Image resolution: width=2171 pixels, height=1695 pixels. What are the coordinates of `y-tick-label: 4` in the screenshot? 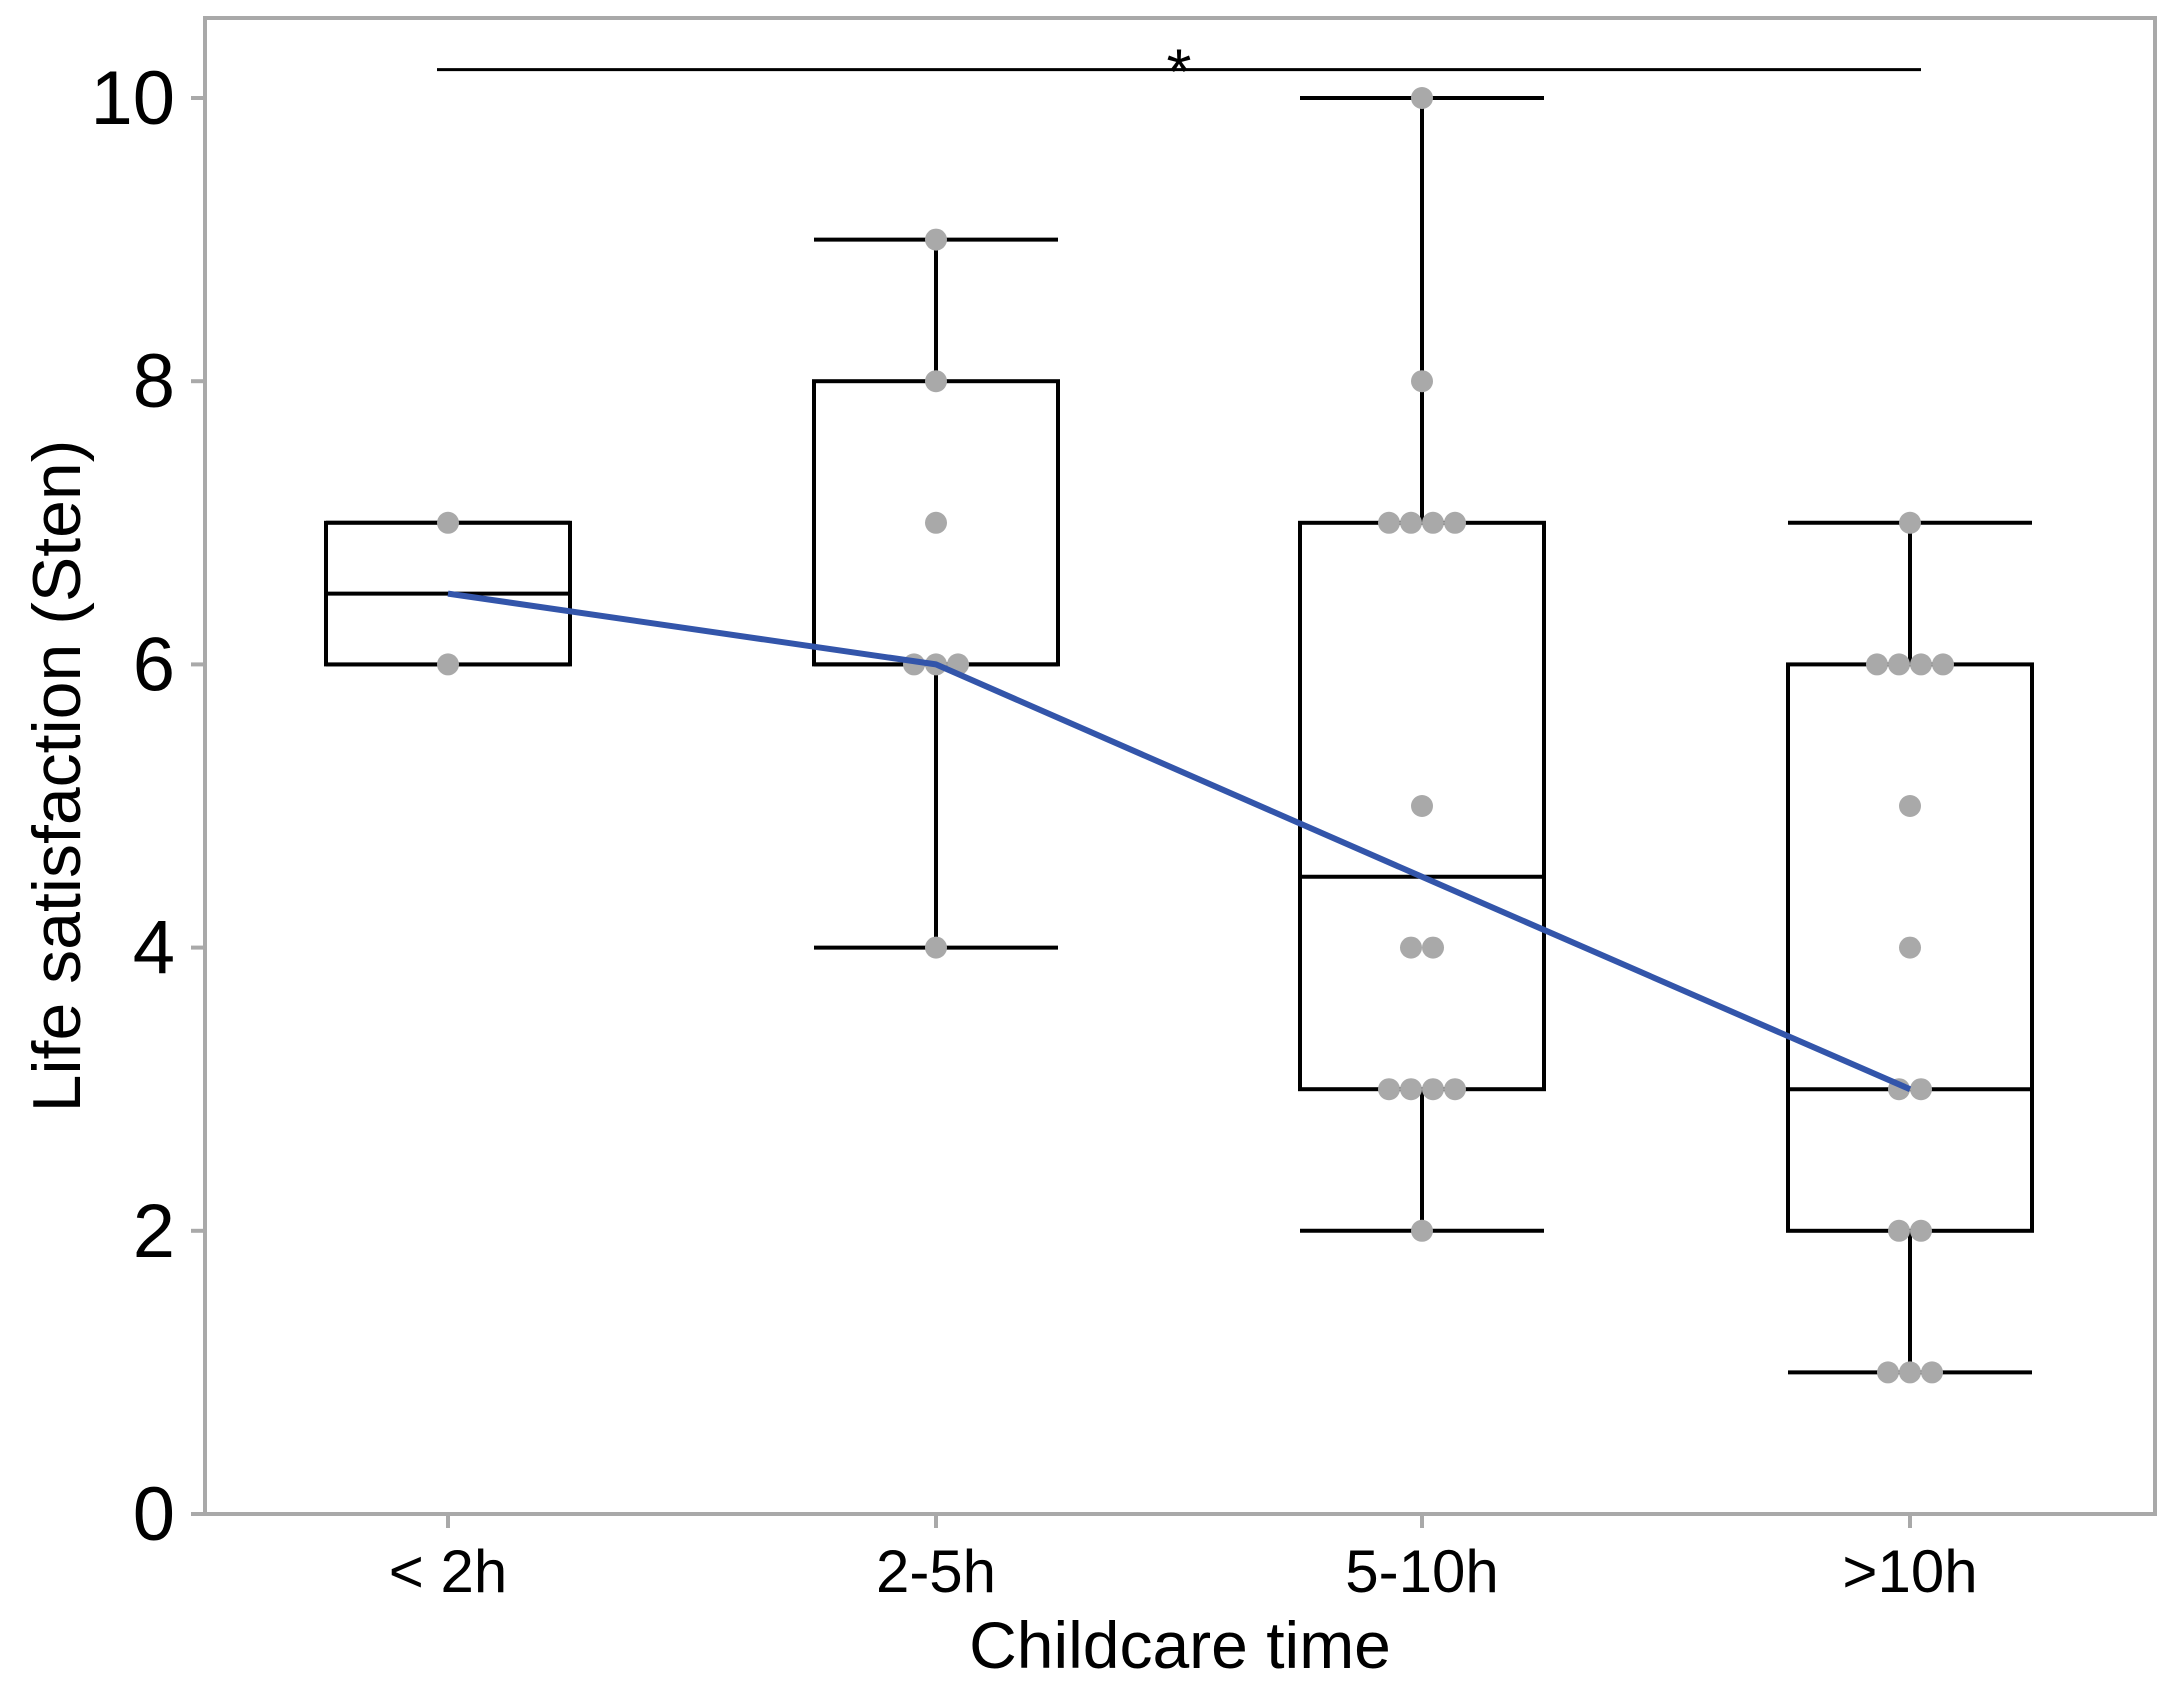 It's located at (154, 948).